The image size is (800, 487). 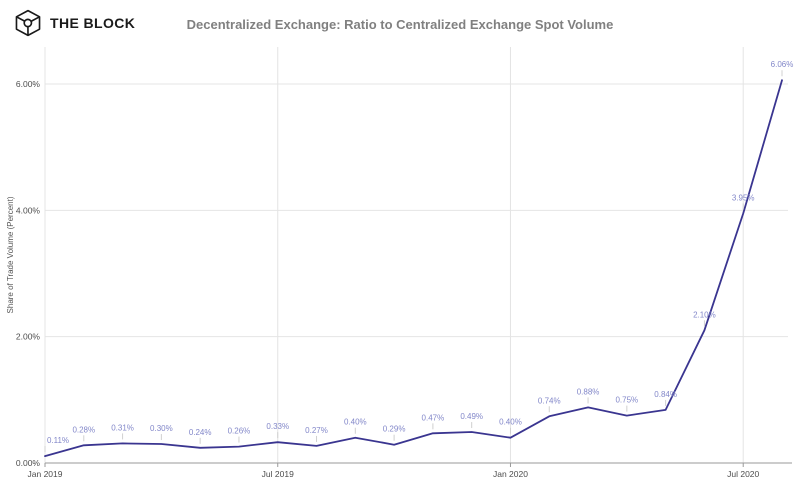 I want to click on the-block-logo: THE BLOCK, so click(x=74, y=23).